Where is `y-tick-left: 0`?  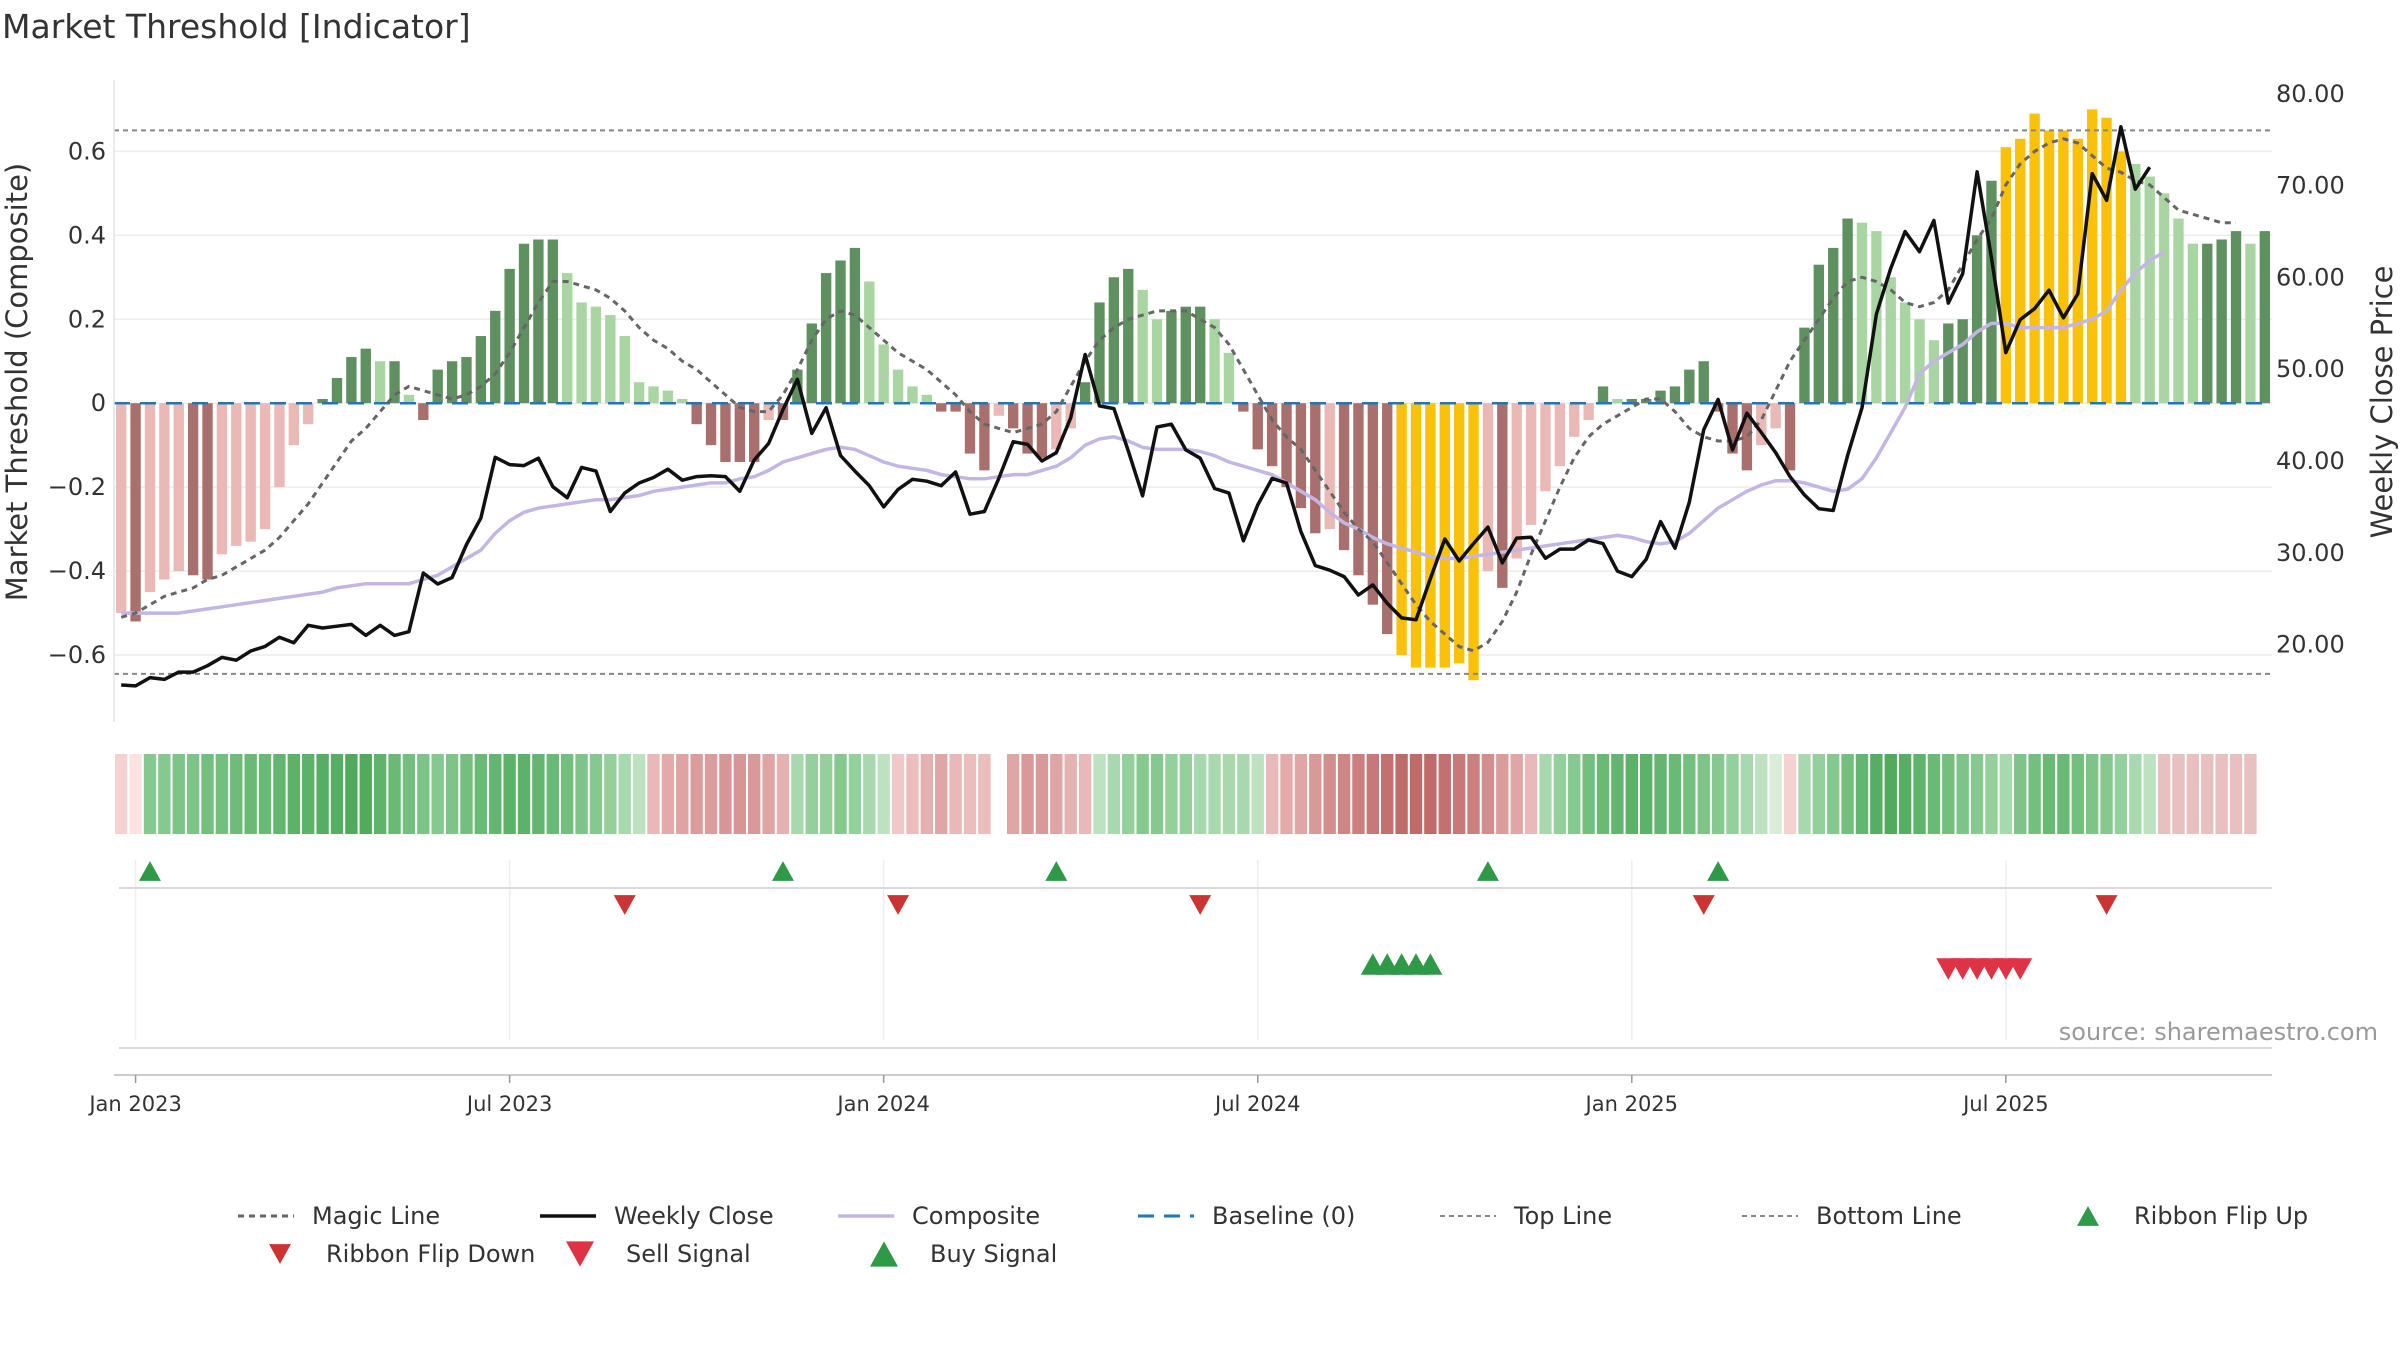 y-tick-left: 0 is located at coordinates (98, 403).